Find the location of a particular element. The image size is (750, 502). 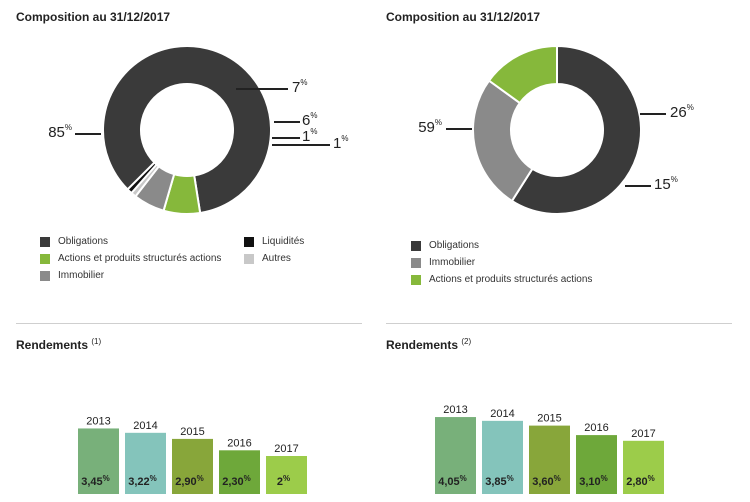

bar2-value-2017: 2,80% is located at coordinates (640, 481).